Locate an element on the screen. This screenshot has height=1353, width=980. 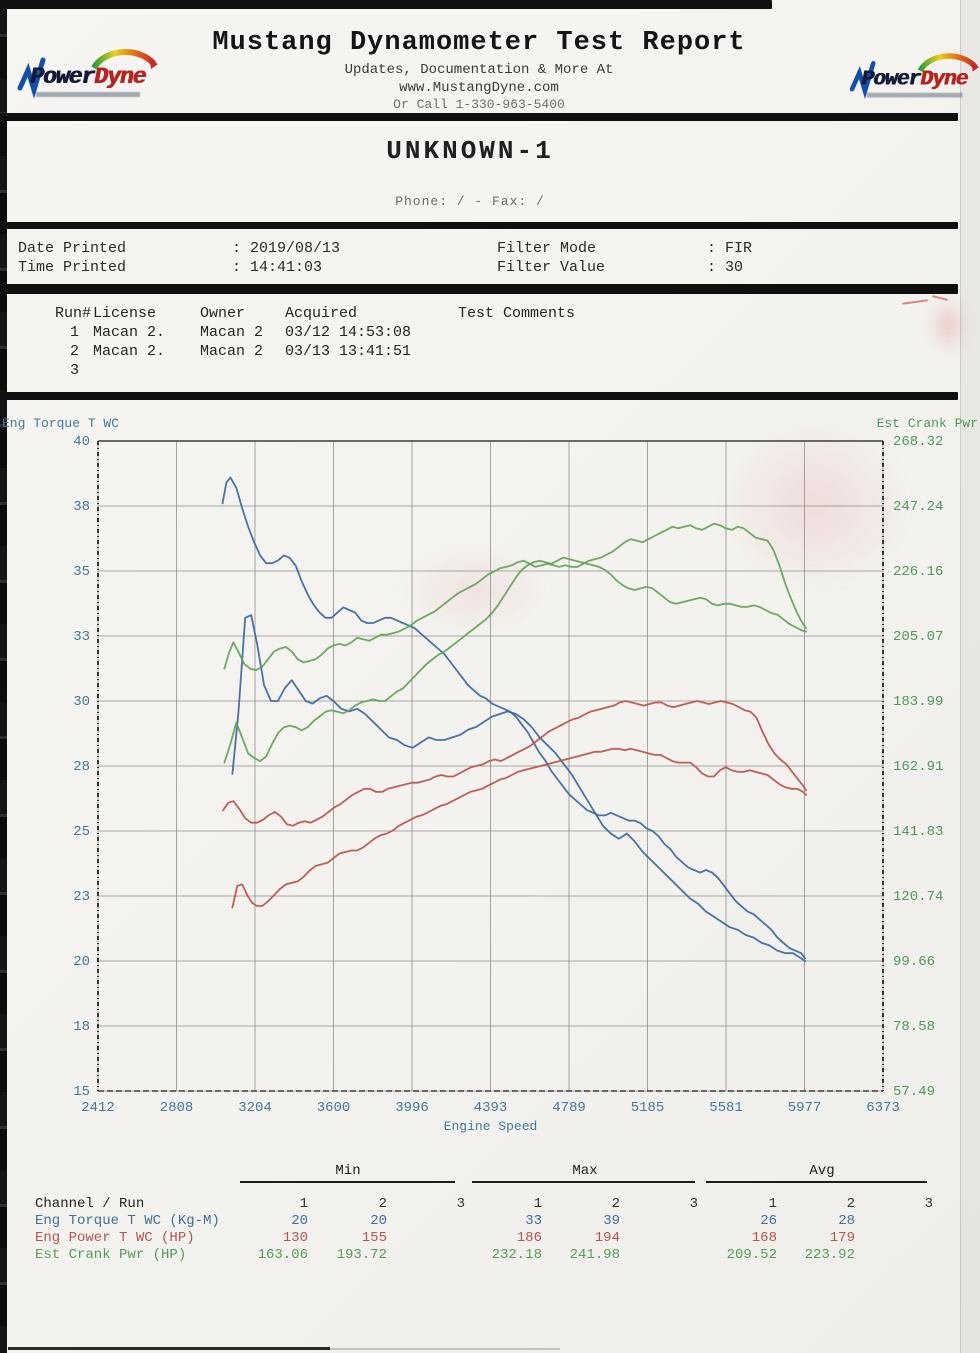
right-axis-tick-label: 162.91 is located at coordinates (918, 767).